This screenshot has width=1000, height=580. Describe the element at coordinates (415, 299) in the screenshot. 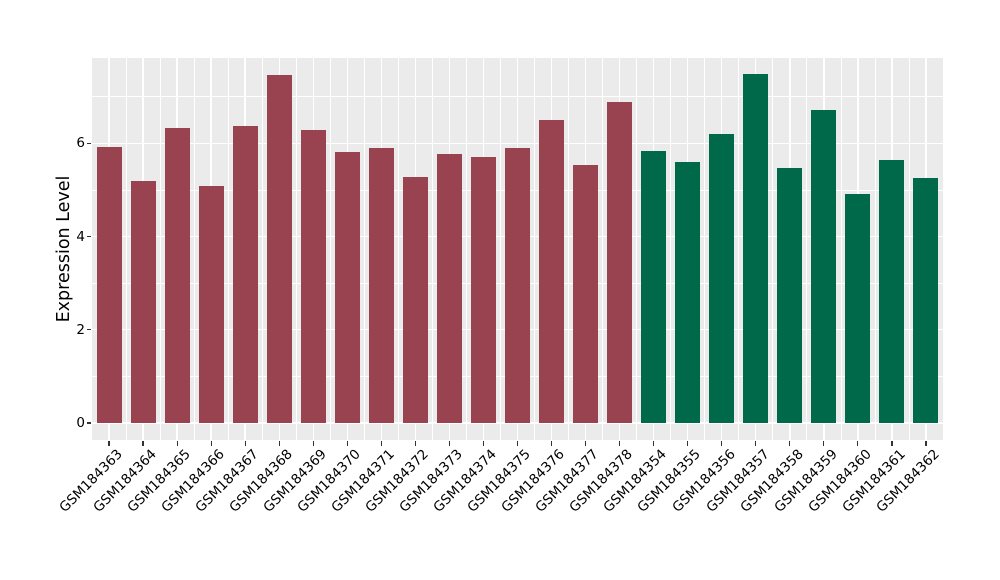

I see `bar-GSM184372` at that location.